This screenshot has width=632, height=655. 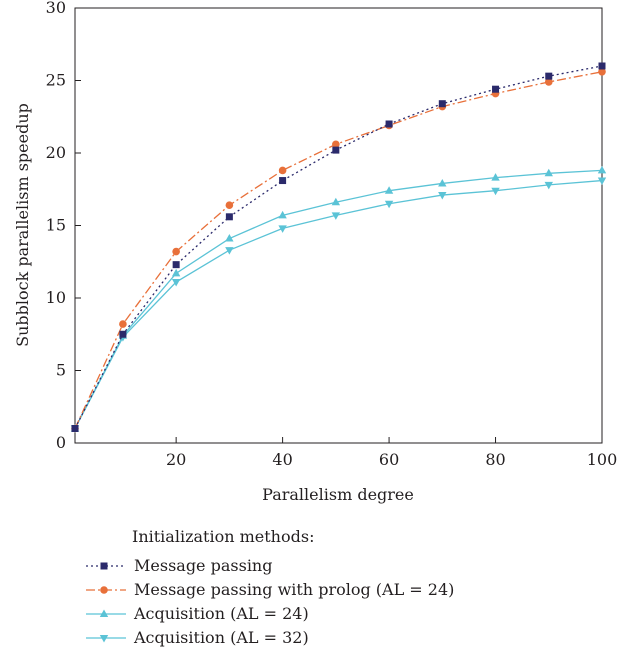 What do you see at coordinates (61, 442) in the screenshot?
I see `y-tick-label: 0` at bounding box center [61, 442].